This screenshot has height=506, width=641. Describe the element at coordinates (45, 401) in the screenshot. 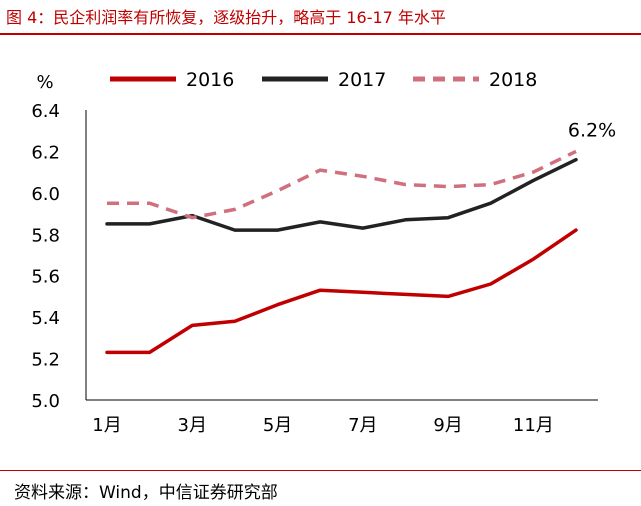

I see `y-tick-label: 5.0` at that location.